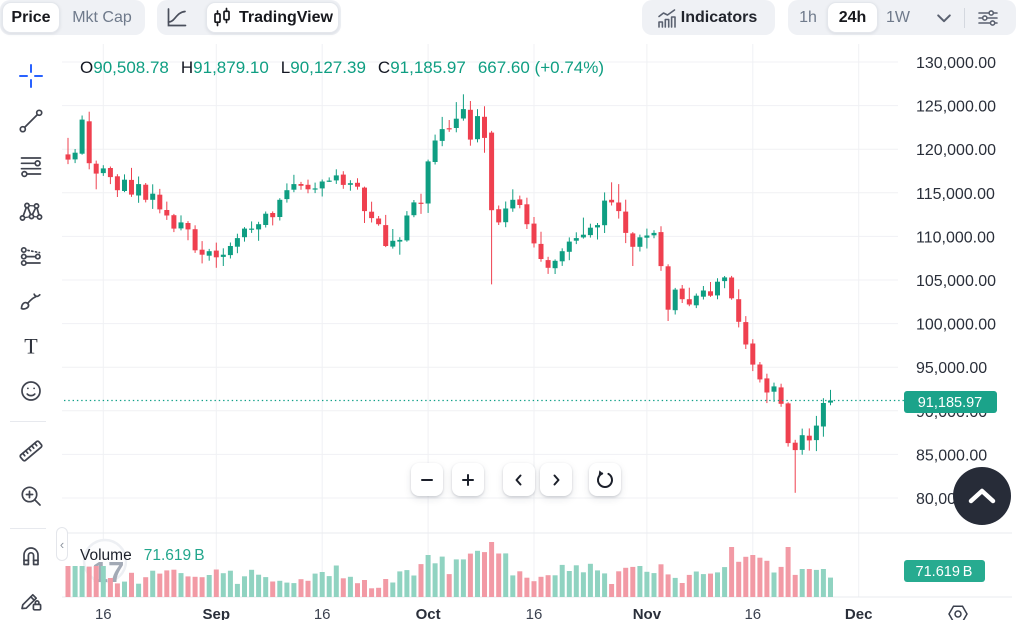 Image resolution: width=1024 pixels, height=620 pixels. What do you see at coordinates (956, 281) in the screenshot?
I see `svg-text: 105,000.00` at bounding box center [956, 281].